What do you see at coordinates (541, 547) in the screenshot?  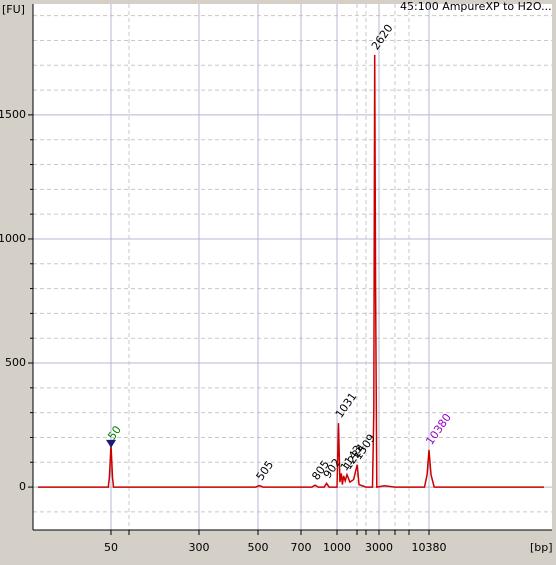 I see `x-axis-label: [bp]` at bounding box center [541, 547].